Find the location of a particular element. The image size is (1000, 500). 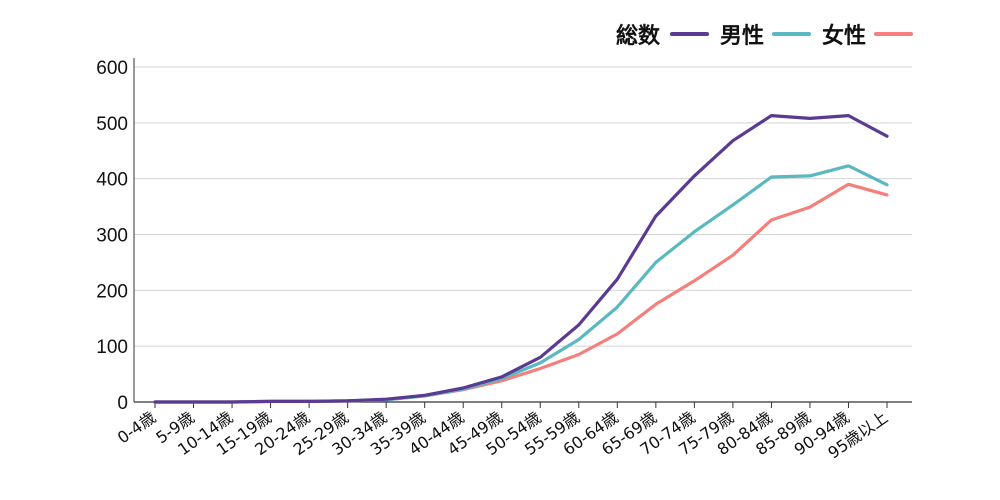

legend: 総数 男性 女性 is located at coordinates (764, 36).